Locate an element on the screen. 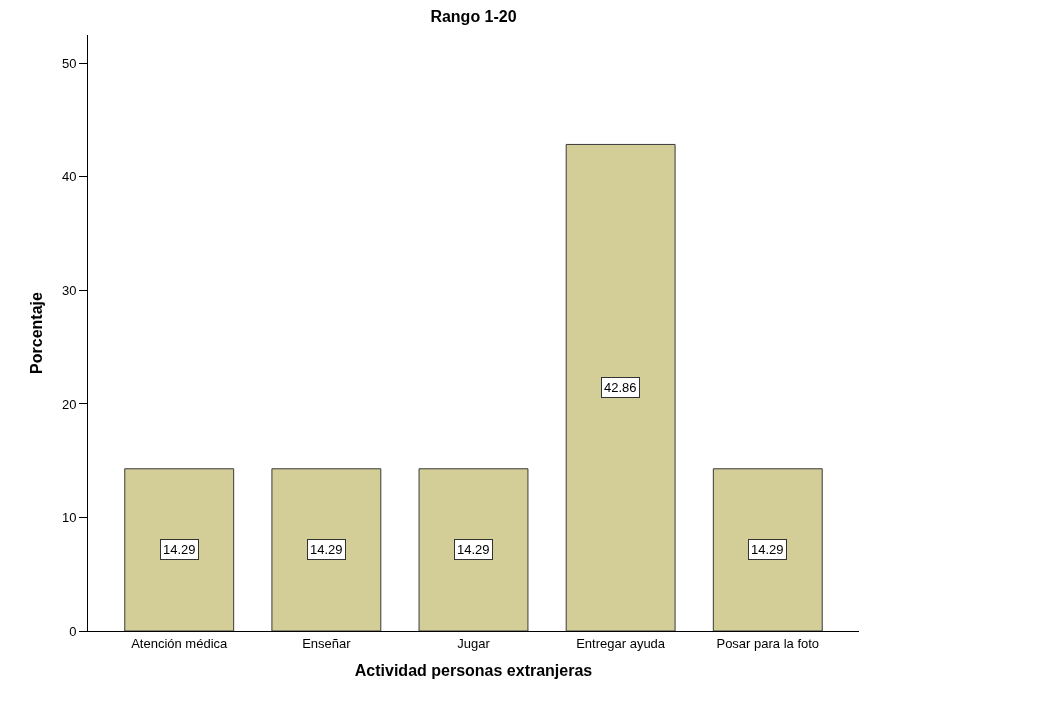  y-tick-label: 0 is located at coordinates (73, 631).